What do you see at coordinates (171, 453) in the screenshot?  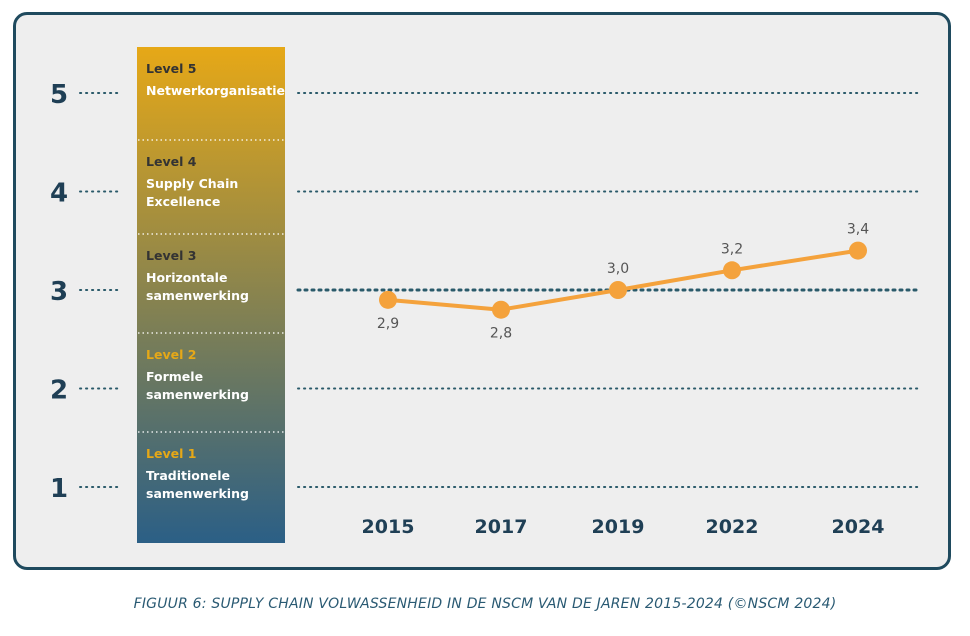 I see `level-label: Level 1` at bounding box center [171, 453].